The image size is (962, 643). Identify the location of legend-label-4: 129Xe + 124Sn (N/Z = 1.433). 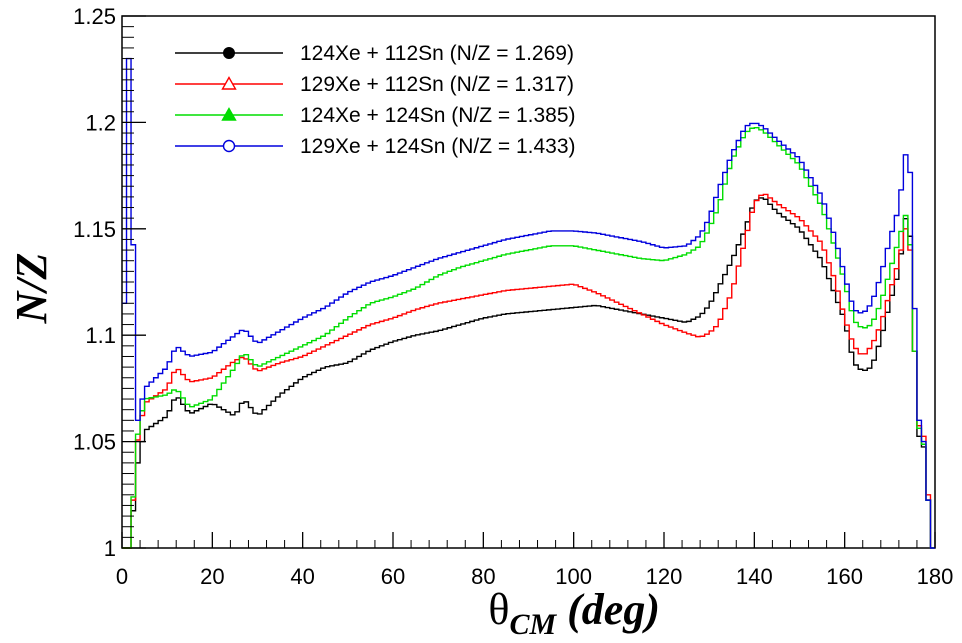
(438, 146).